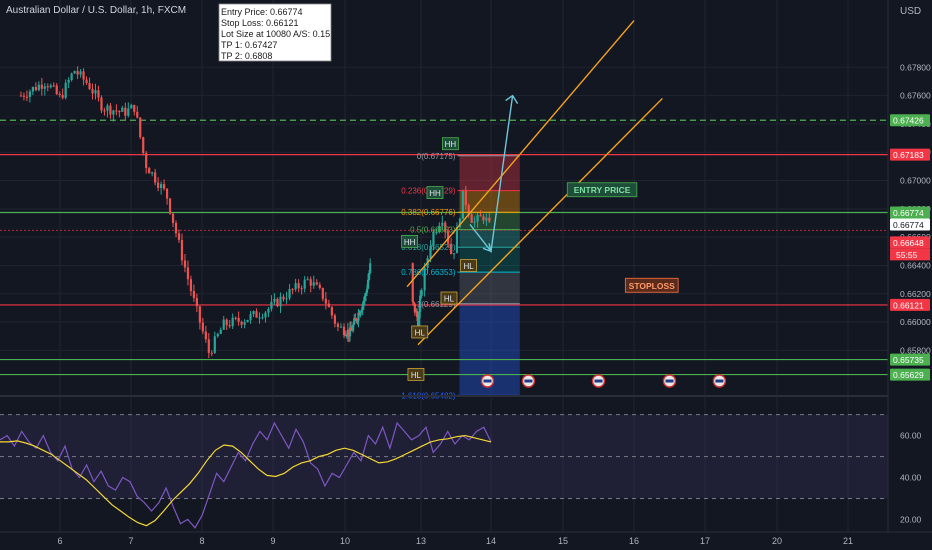 The width and height of the screenshot is (932, 550). What do you see at coordinates (910, 254) in the screenshot?
I see `countdown-bg` at bounding box center [910, 254].